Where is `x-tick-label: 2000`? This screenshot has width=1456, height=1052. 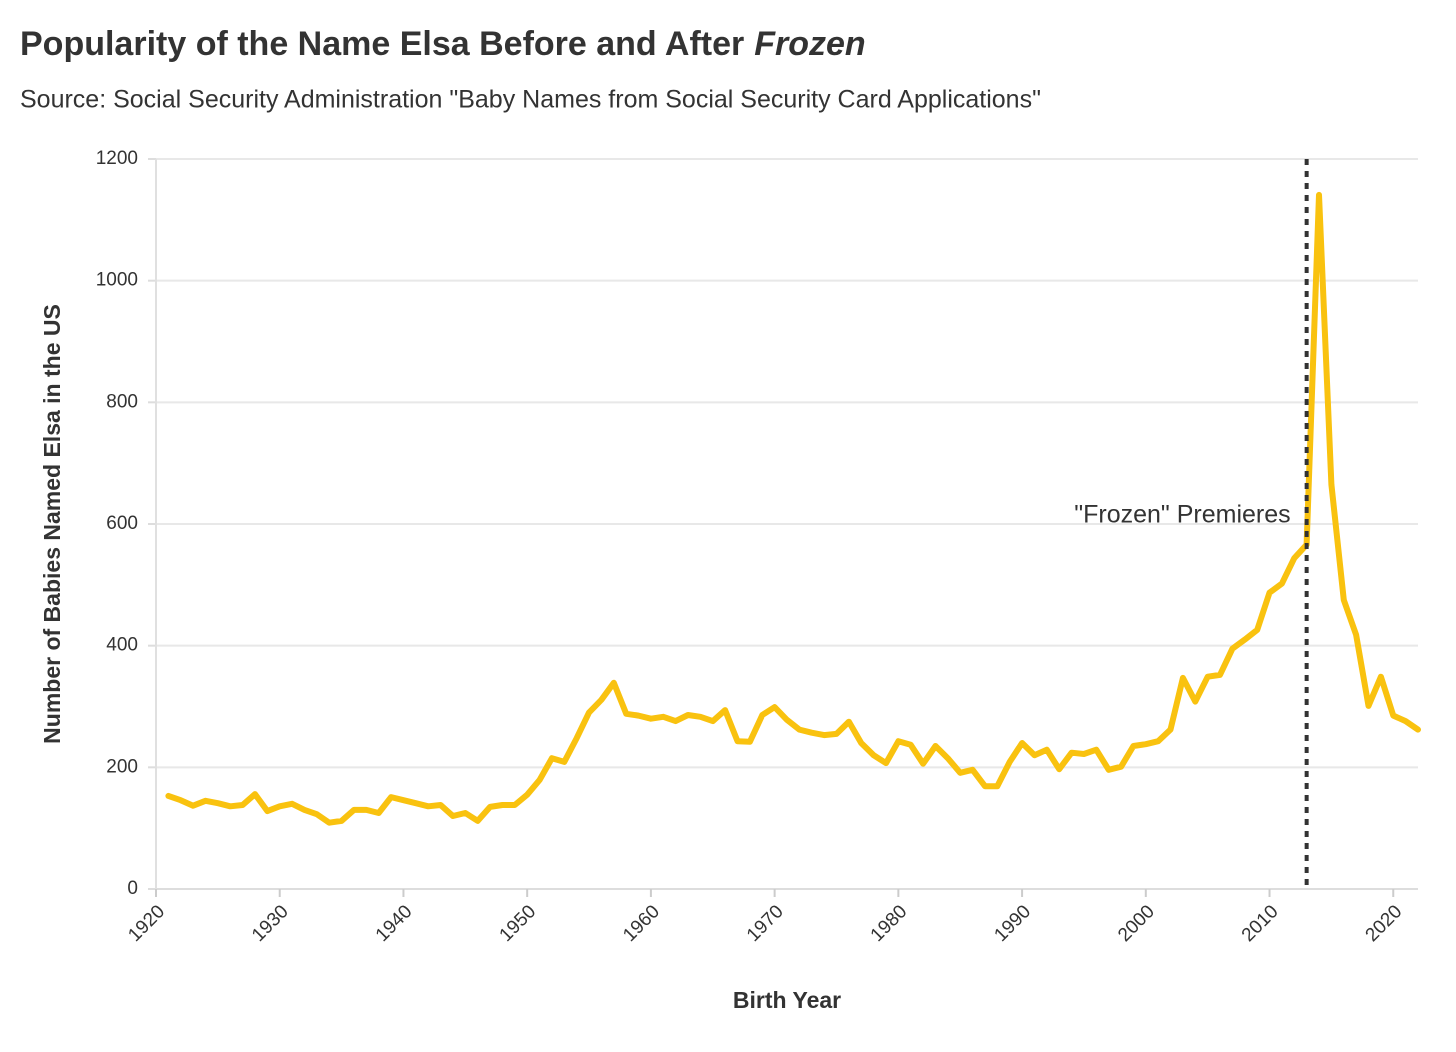
x-tick-label: 2000 is located at coordinates (1136, 923).